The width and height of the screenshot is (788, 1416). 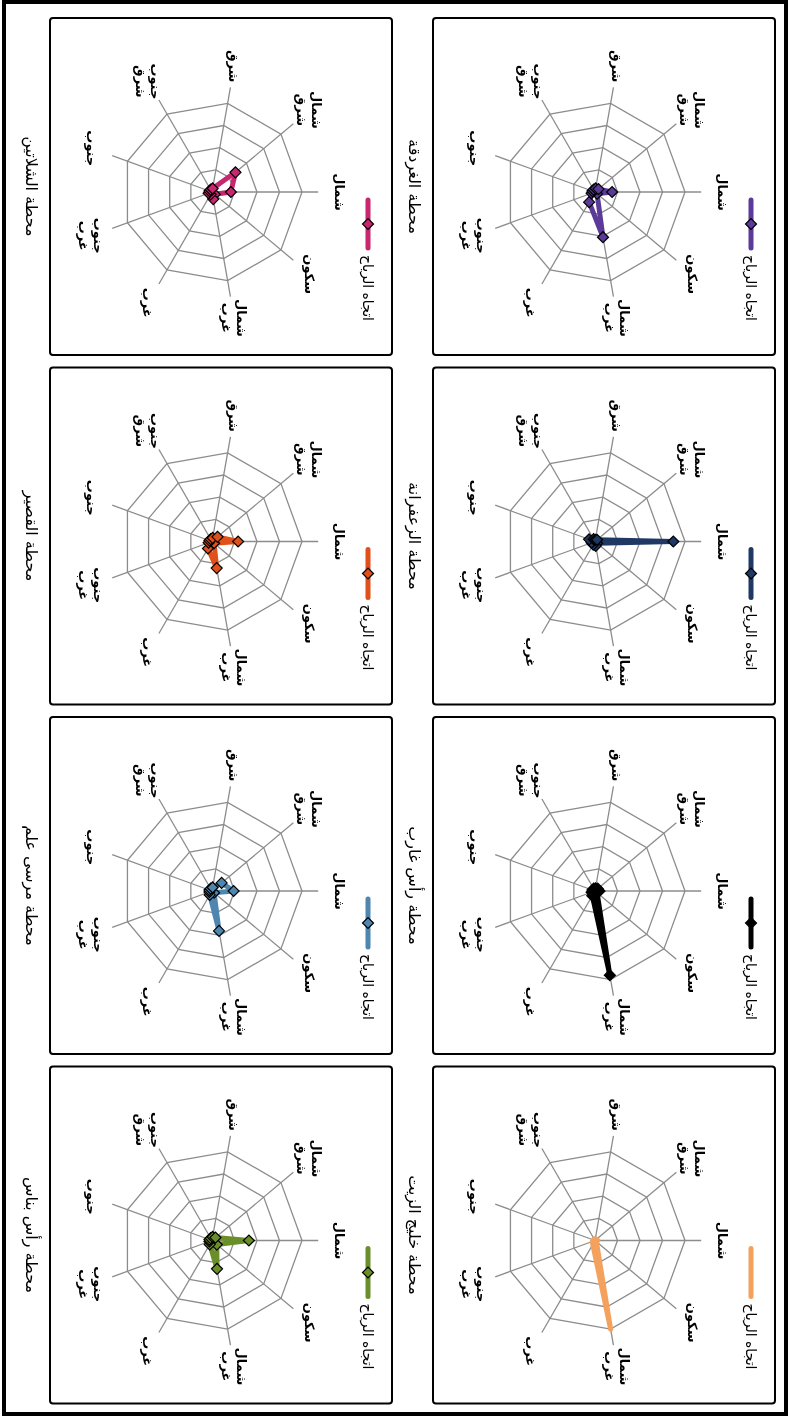 What do you see at coordinates (31, 1235) in the screenshot?
I see `text: محطة رأس بناس` at bounding box center [31, 1235].